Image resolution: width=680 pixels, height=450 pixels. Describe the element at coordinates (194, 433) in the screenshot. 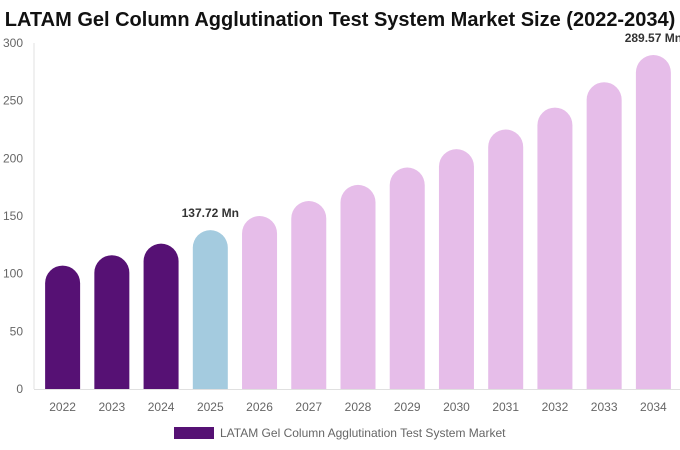

I see `legend-swatch` at that location.